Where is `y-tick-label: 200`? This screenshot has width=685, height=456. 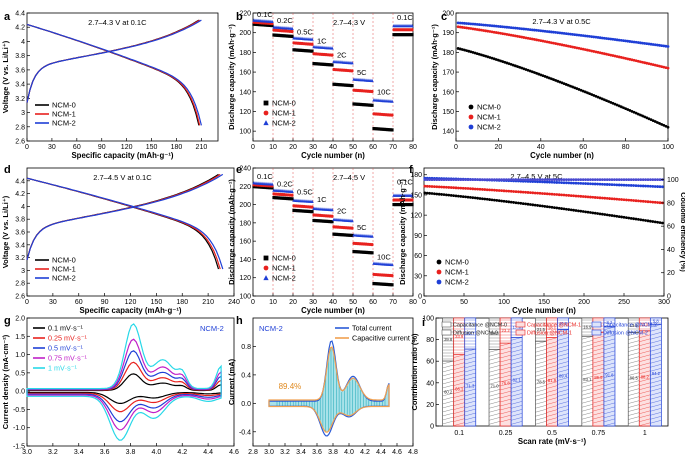 y-tick-label: 200 is located at coordinates (245, 33).